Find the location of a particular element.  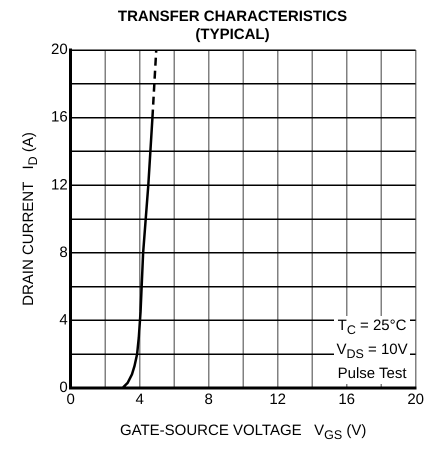

chart-subtitle: (TYPICAL) is located at coordinates (232, 35).